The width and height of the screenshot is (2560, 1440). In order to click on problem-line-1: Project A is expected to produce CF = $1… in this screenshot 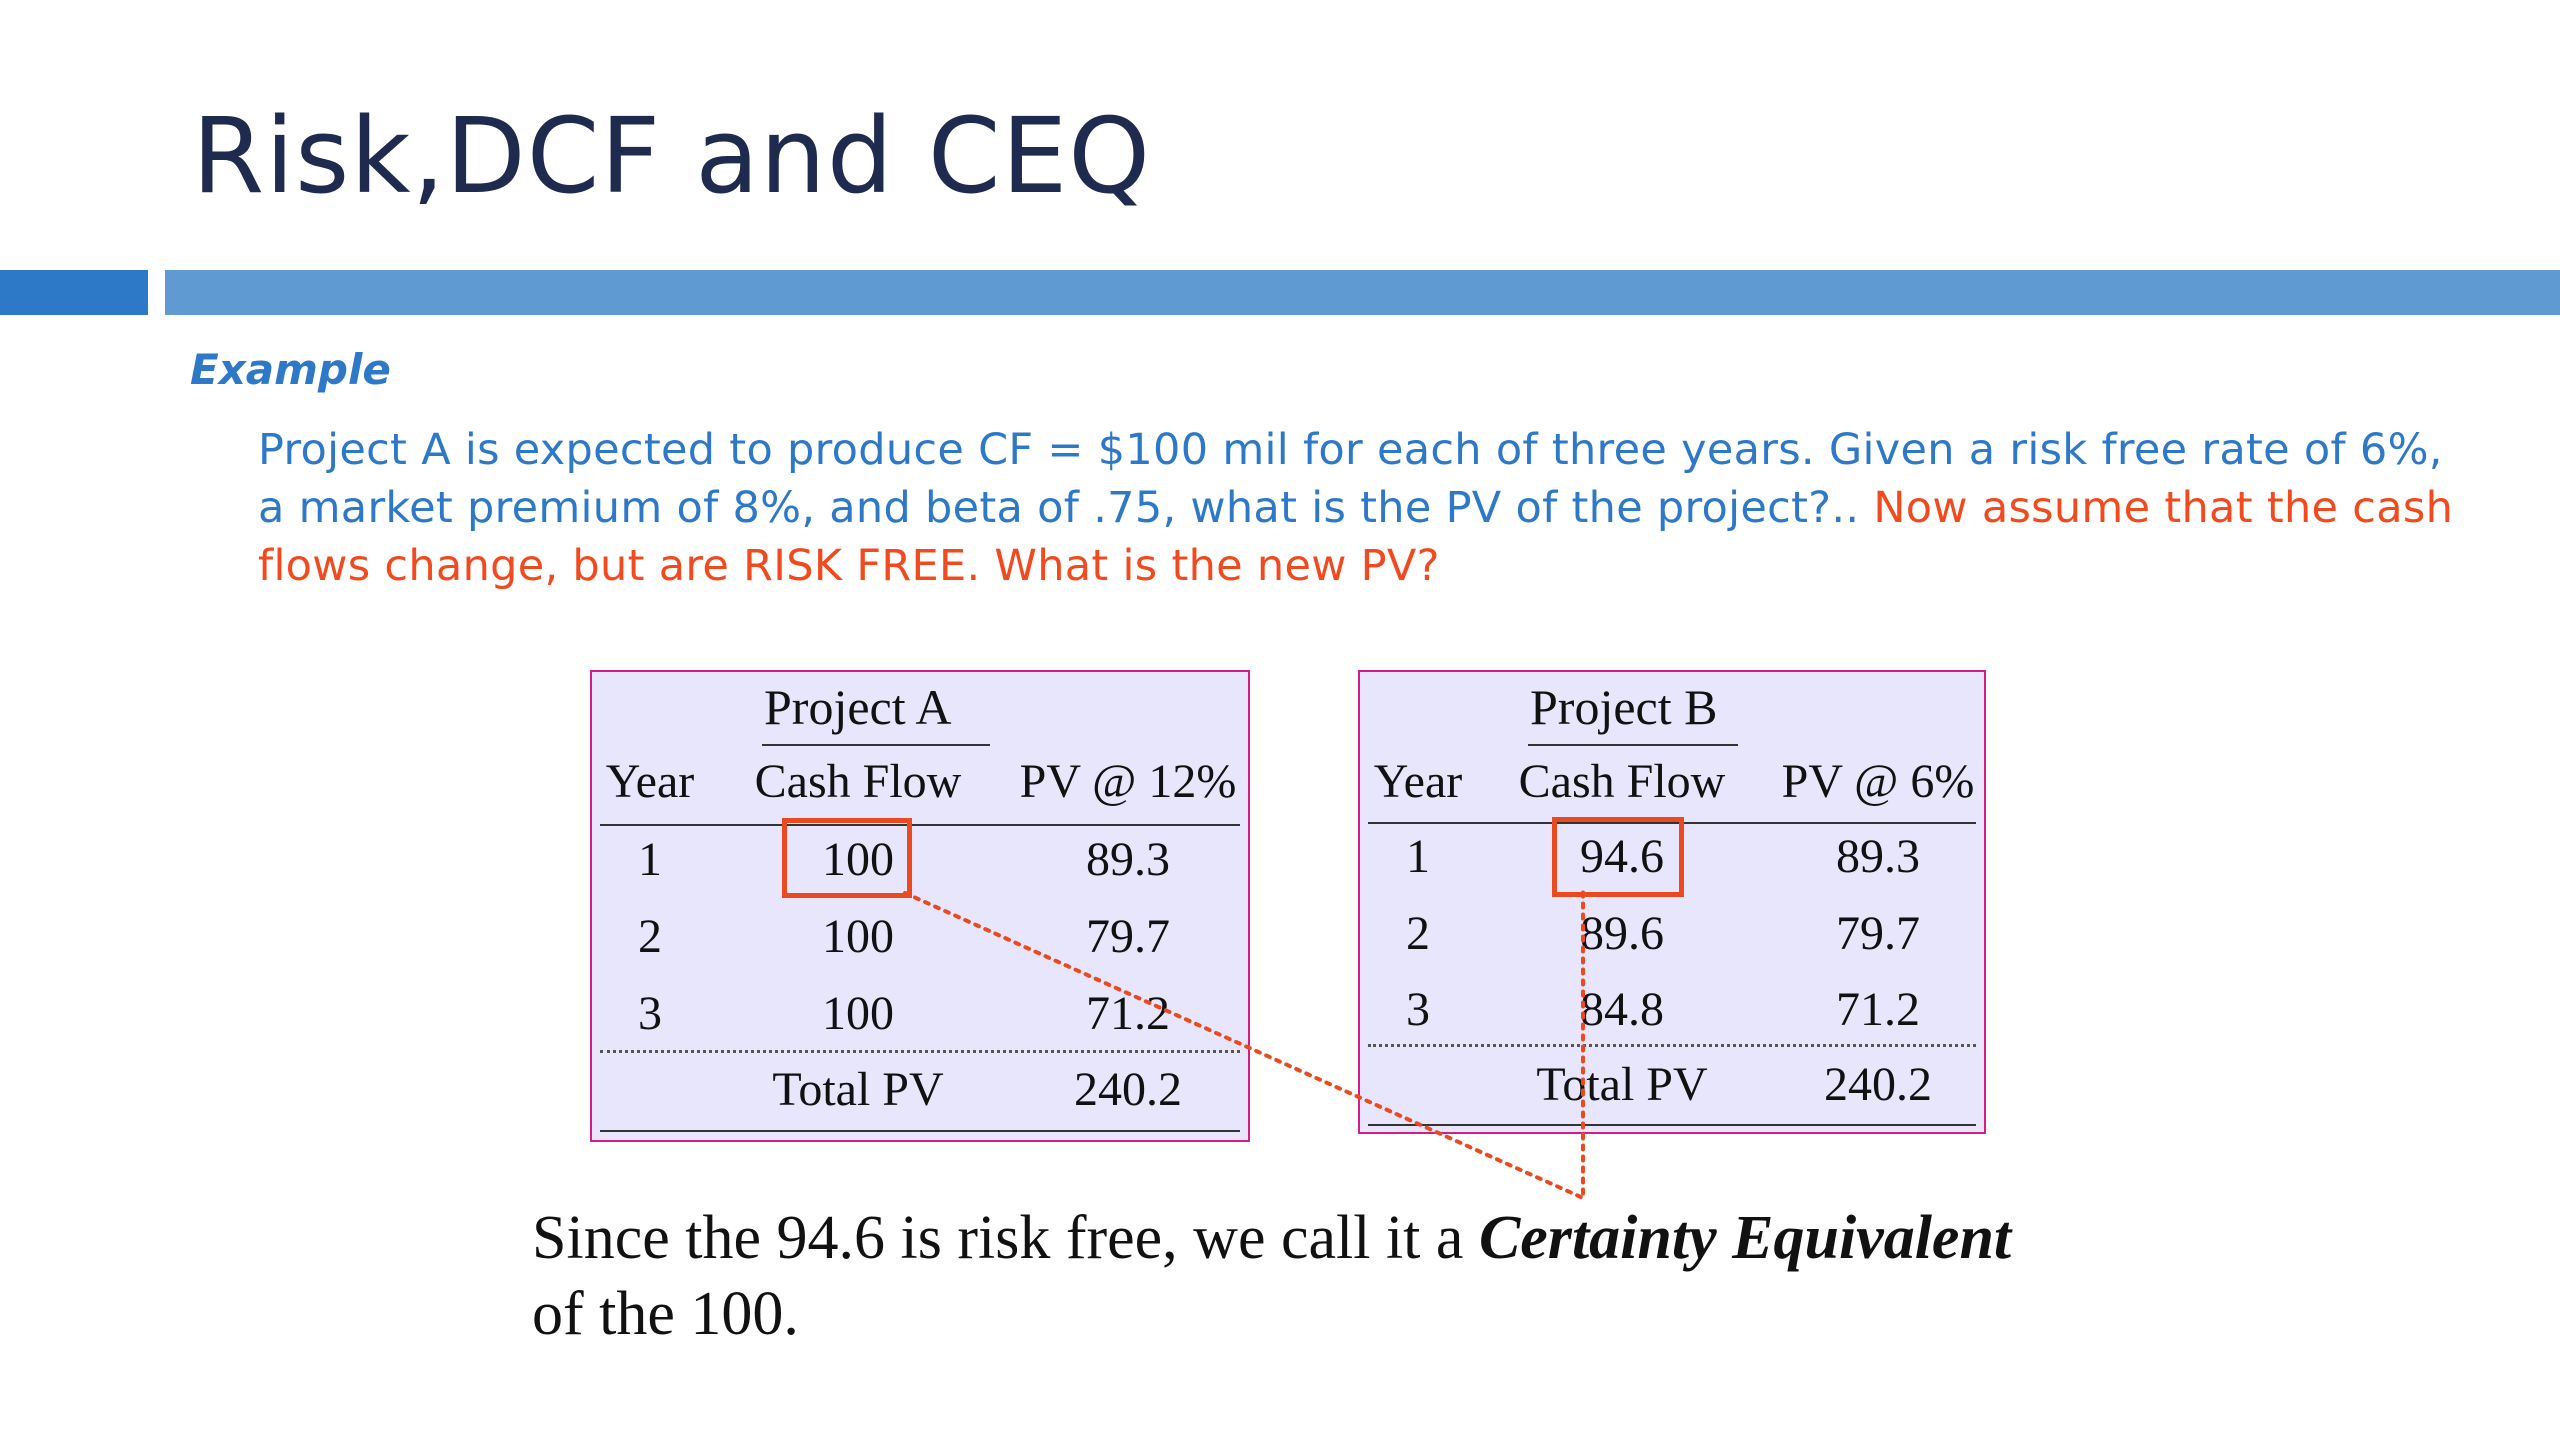, I will do `click(1350, 450)`.